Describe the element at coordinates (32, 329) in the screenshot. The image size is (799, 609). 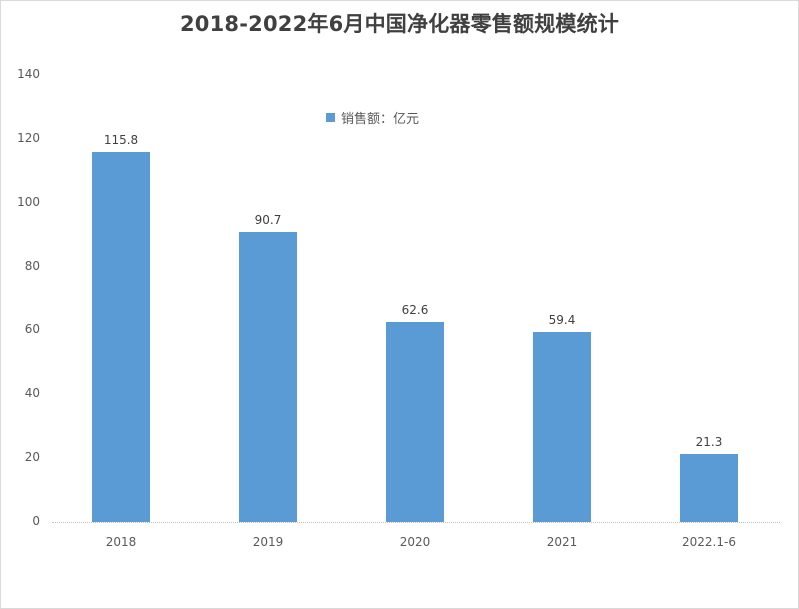
I see `y-tick-label: 60` at that location.